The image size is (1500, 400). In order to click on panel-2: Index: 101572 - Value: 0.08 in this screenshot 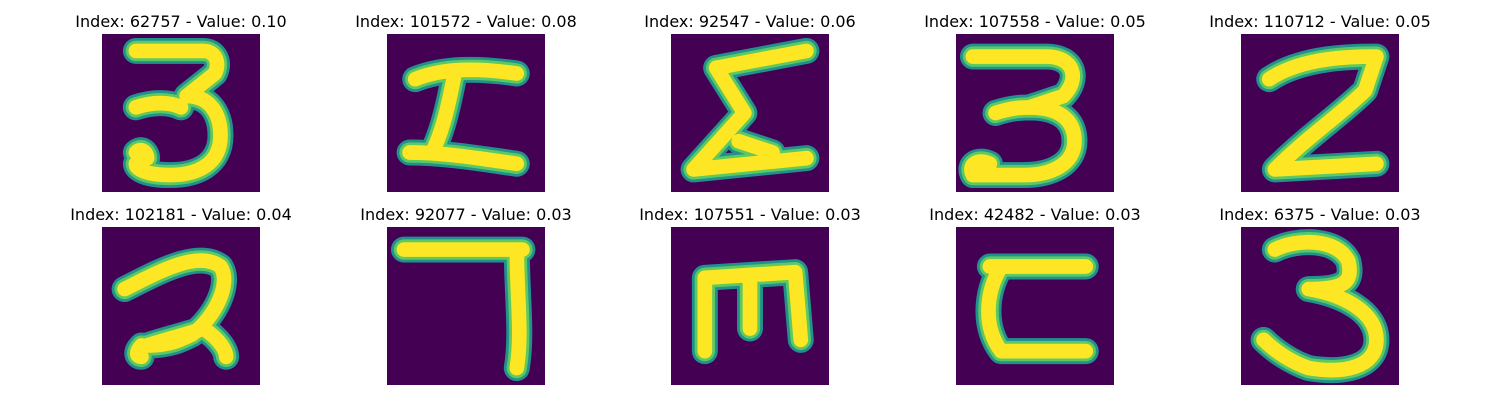, I will do `click(466, 107)`.